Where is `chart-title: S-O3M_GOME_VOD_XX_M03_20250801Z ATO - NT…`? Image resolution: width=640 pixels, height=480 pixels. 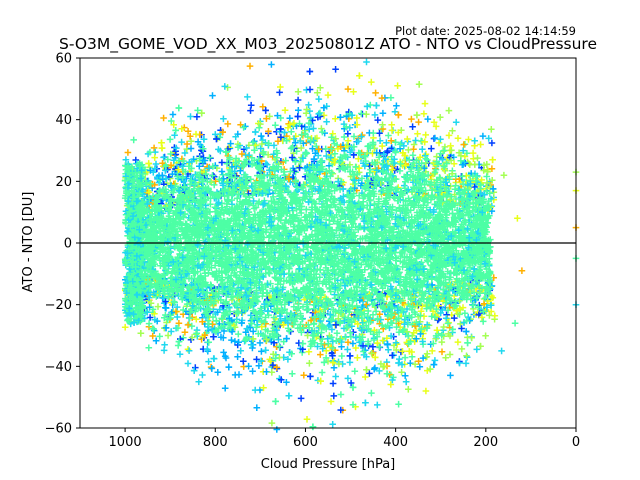 chart-title: S-O3M_GOME_VOD_XX_M03_20250801Z ATO - NT… is located at coordinates (328, 44).